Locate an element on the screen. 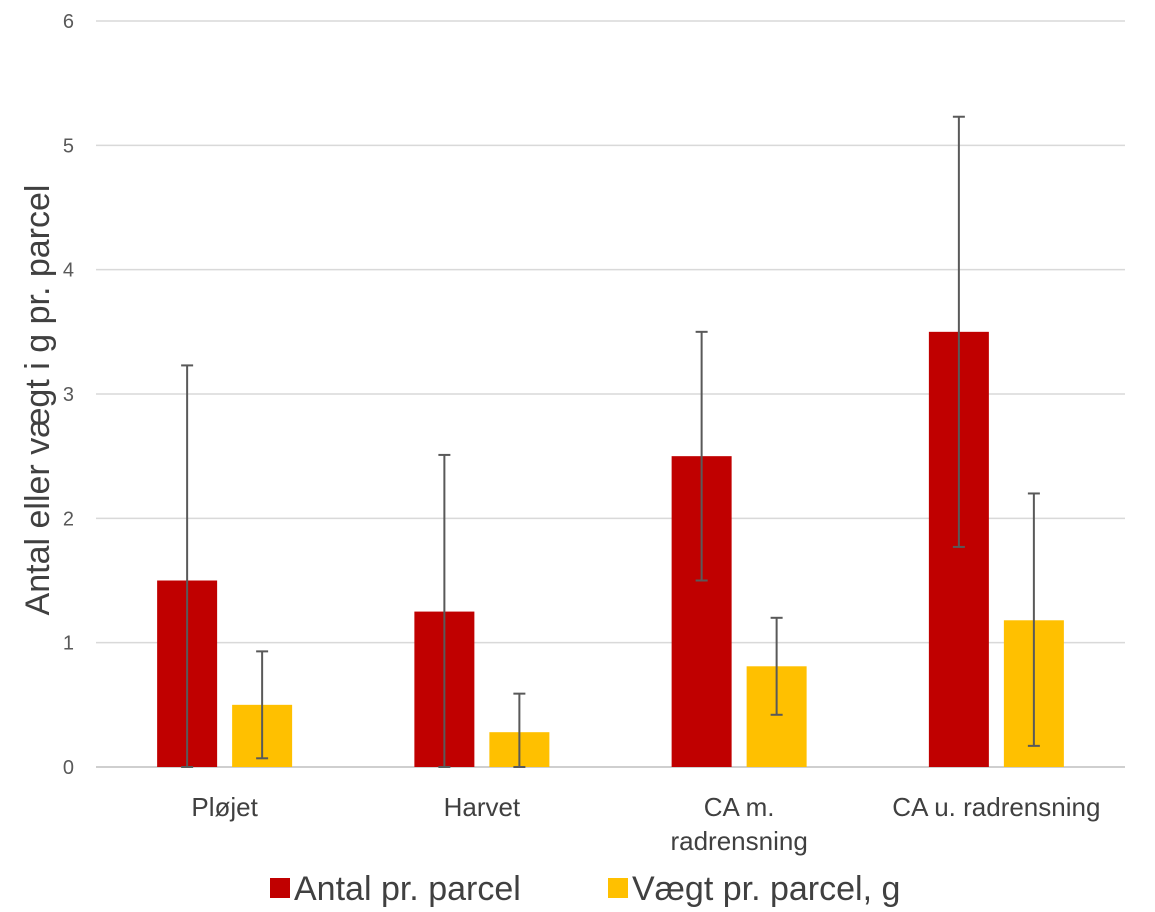  x-tick-label: CA m. radrensning is located at coordinates (738, 824).